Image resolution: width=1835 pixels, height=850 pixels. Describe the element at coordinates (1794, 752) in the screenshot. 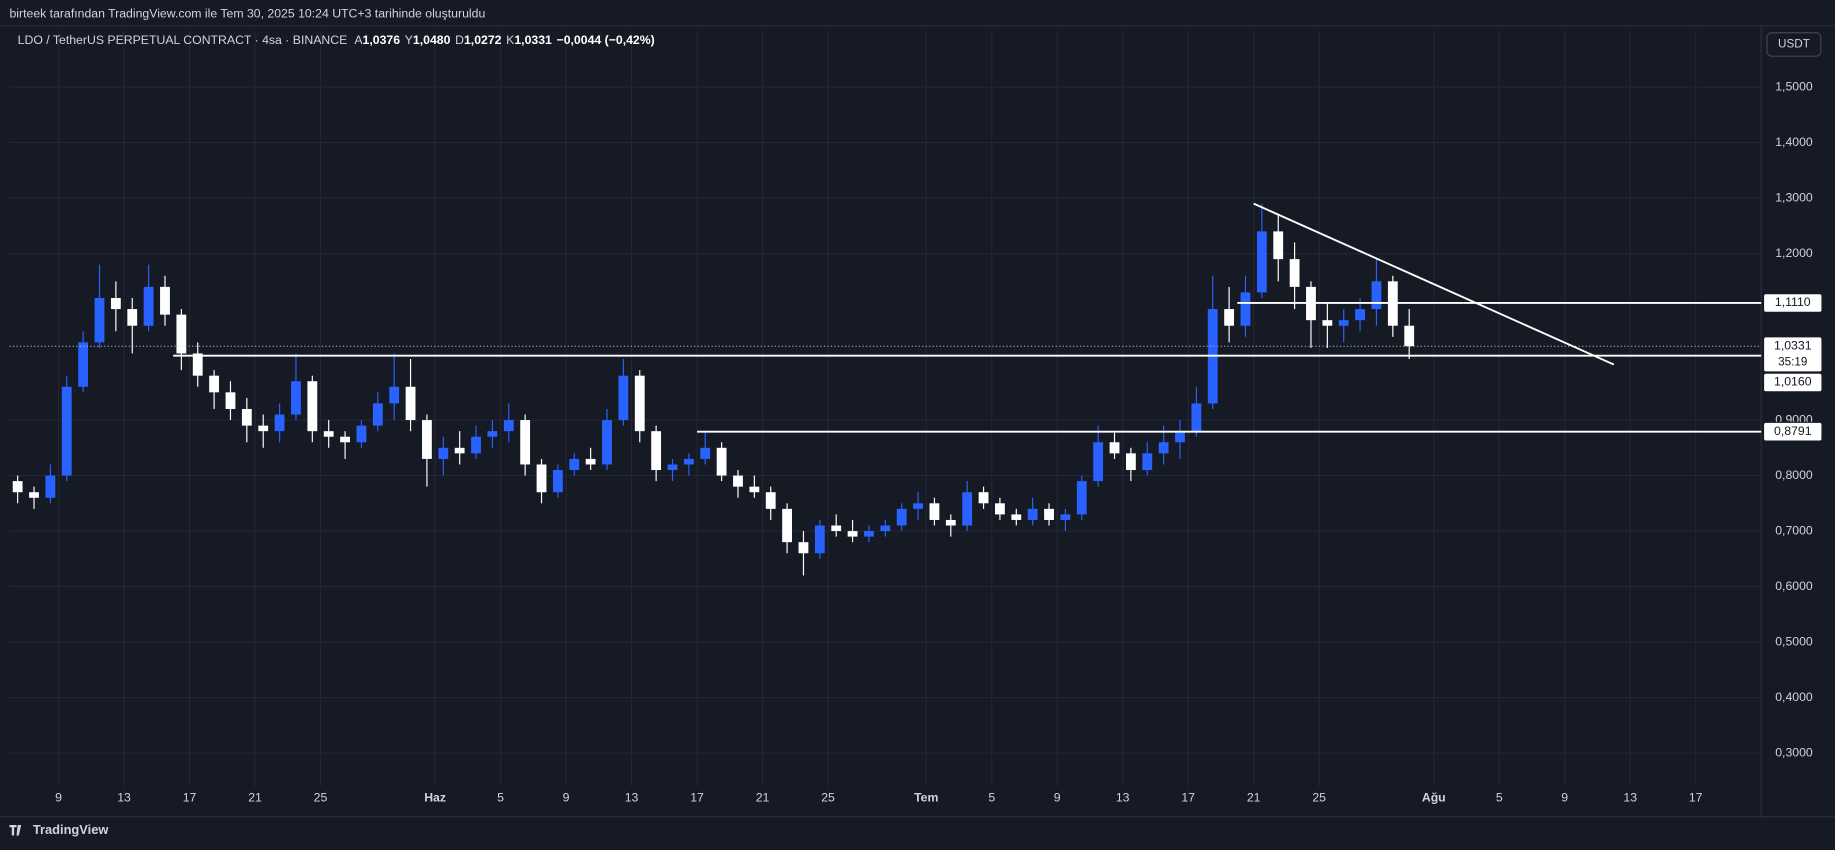

I see `y-tick-label: 0,3000` at that location.